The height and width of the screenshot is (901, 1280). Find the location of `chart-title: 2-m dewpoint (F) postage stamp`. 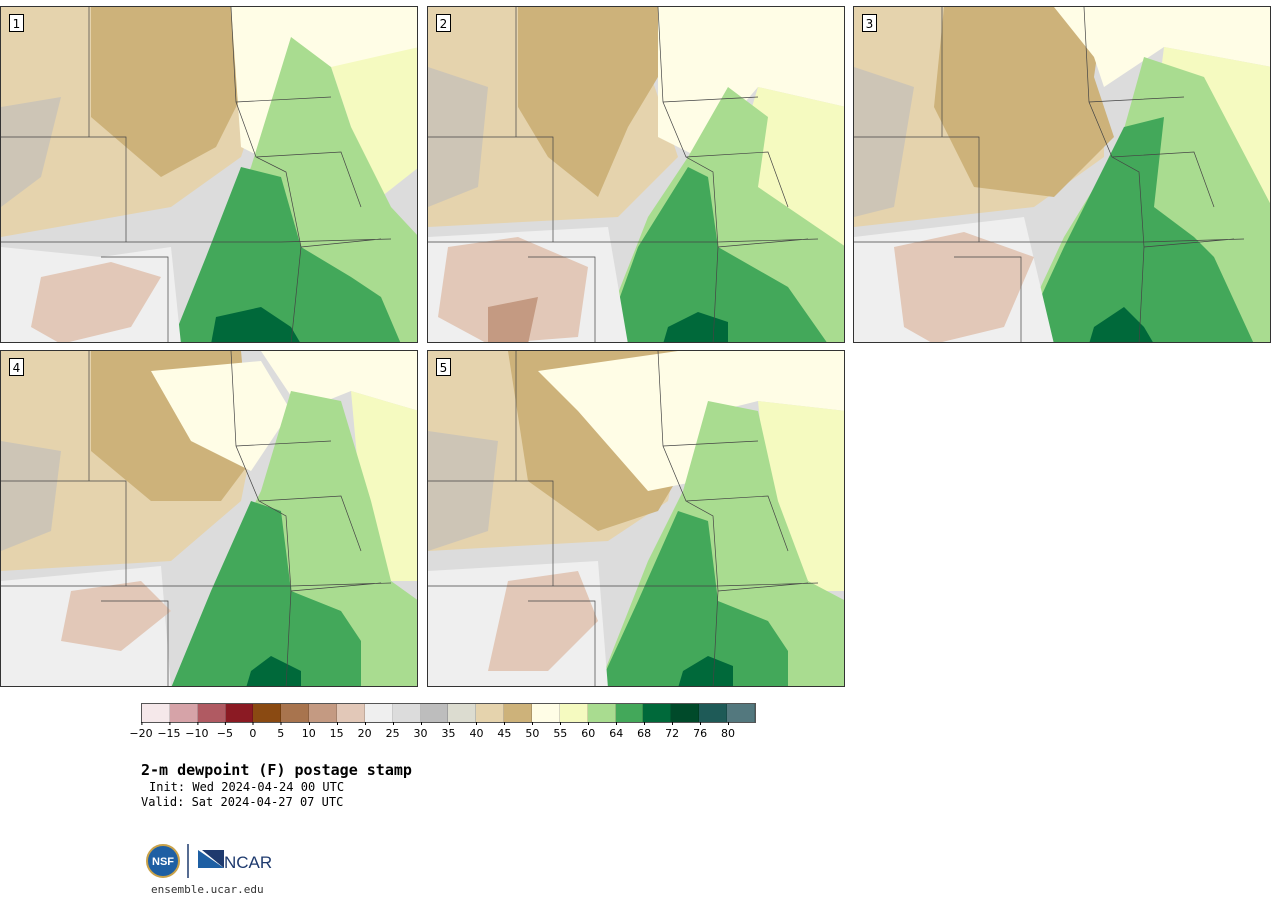

chart-title: 2-m dewpoint (F) postage stamp is located at coordinates (276, 770).